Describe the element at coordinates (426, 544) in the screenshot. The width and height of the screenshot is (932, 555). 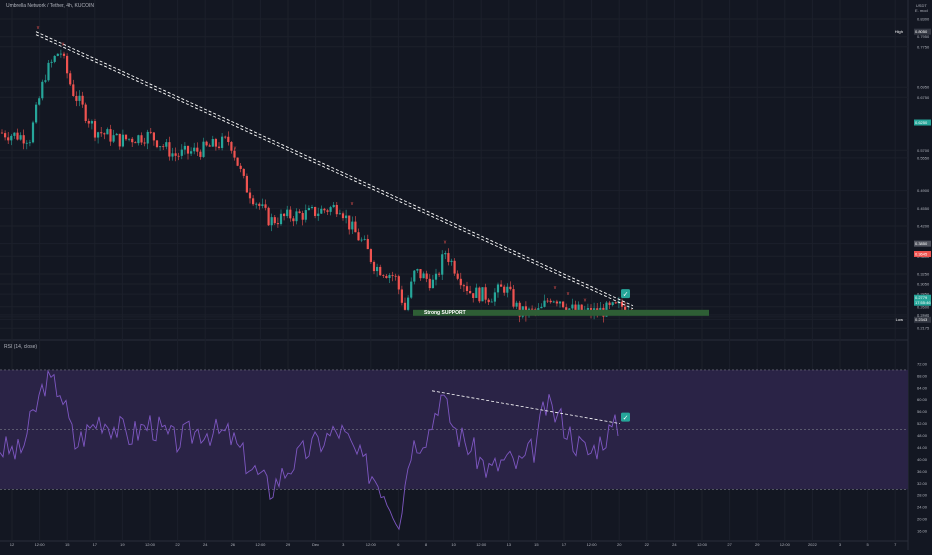
I see `time-tick: 8` at that location.